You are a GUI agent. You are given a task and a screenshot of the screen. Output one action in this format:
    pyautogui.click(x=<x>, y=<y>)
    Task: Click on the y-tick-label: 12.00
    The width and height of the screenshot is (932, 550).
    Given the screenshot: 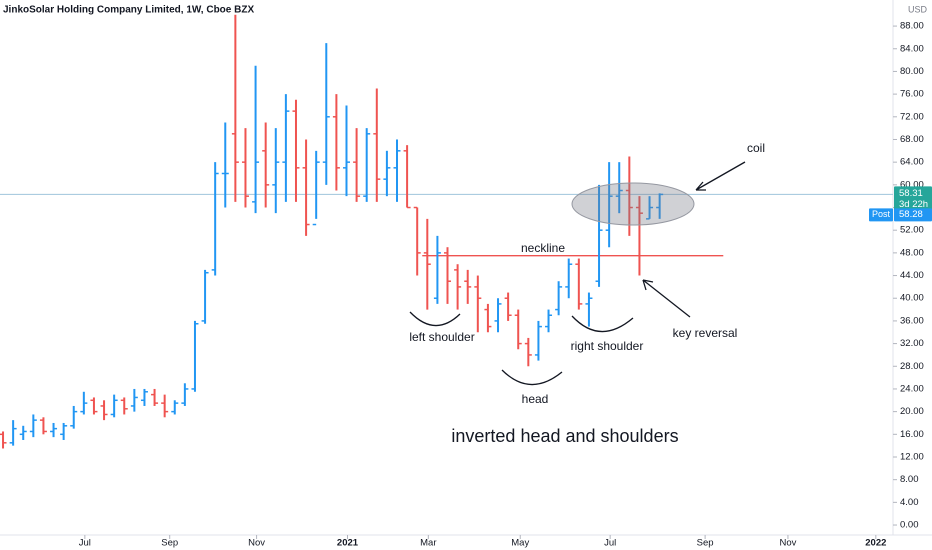 What is the action you would take?
    pyautogui.click(x=912, y=457)
    